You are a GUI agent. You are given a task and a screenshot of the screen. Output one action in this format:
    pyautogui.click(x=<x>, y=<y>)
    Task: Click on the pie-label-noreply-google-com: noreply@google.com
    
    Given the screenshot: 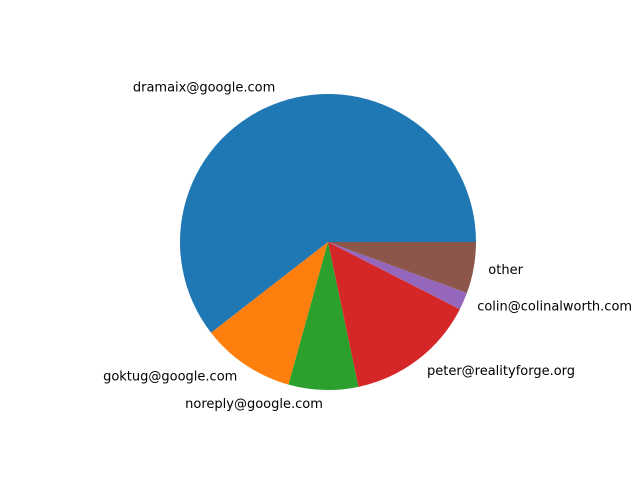 What is the action you would take?
    pyautogui.click(x=254, y=404)
    